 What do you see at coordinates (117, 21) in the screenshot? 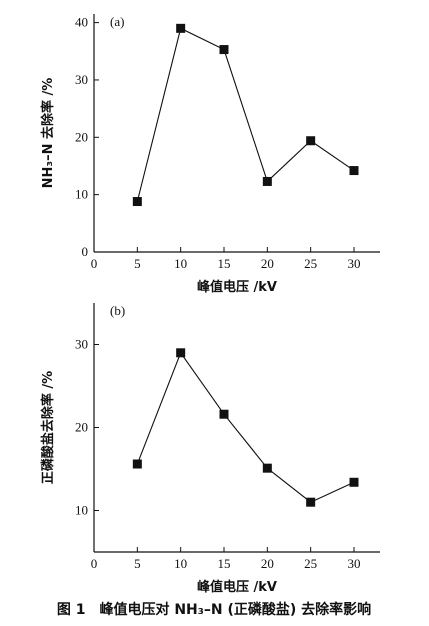
I see `panel-label: (a)` at bounding box center [117, 21].